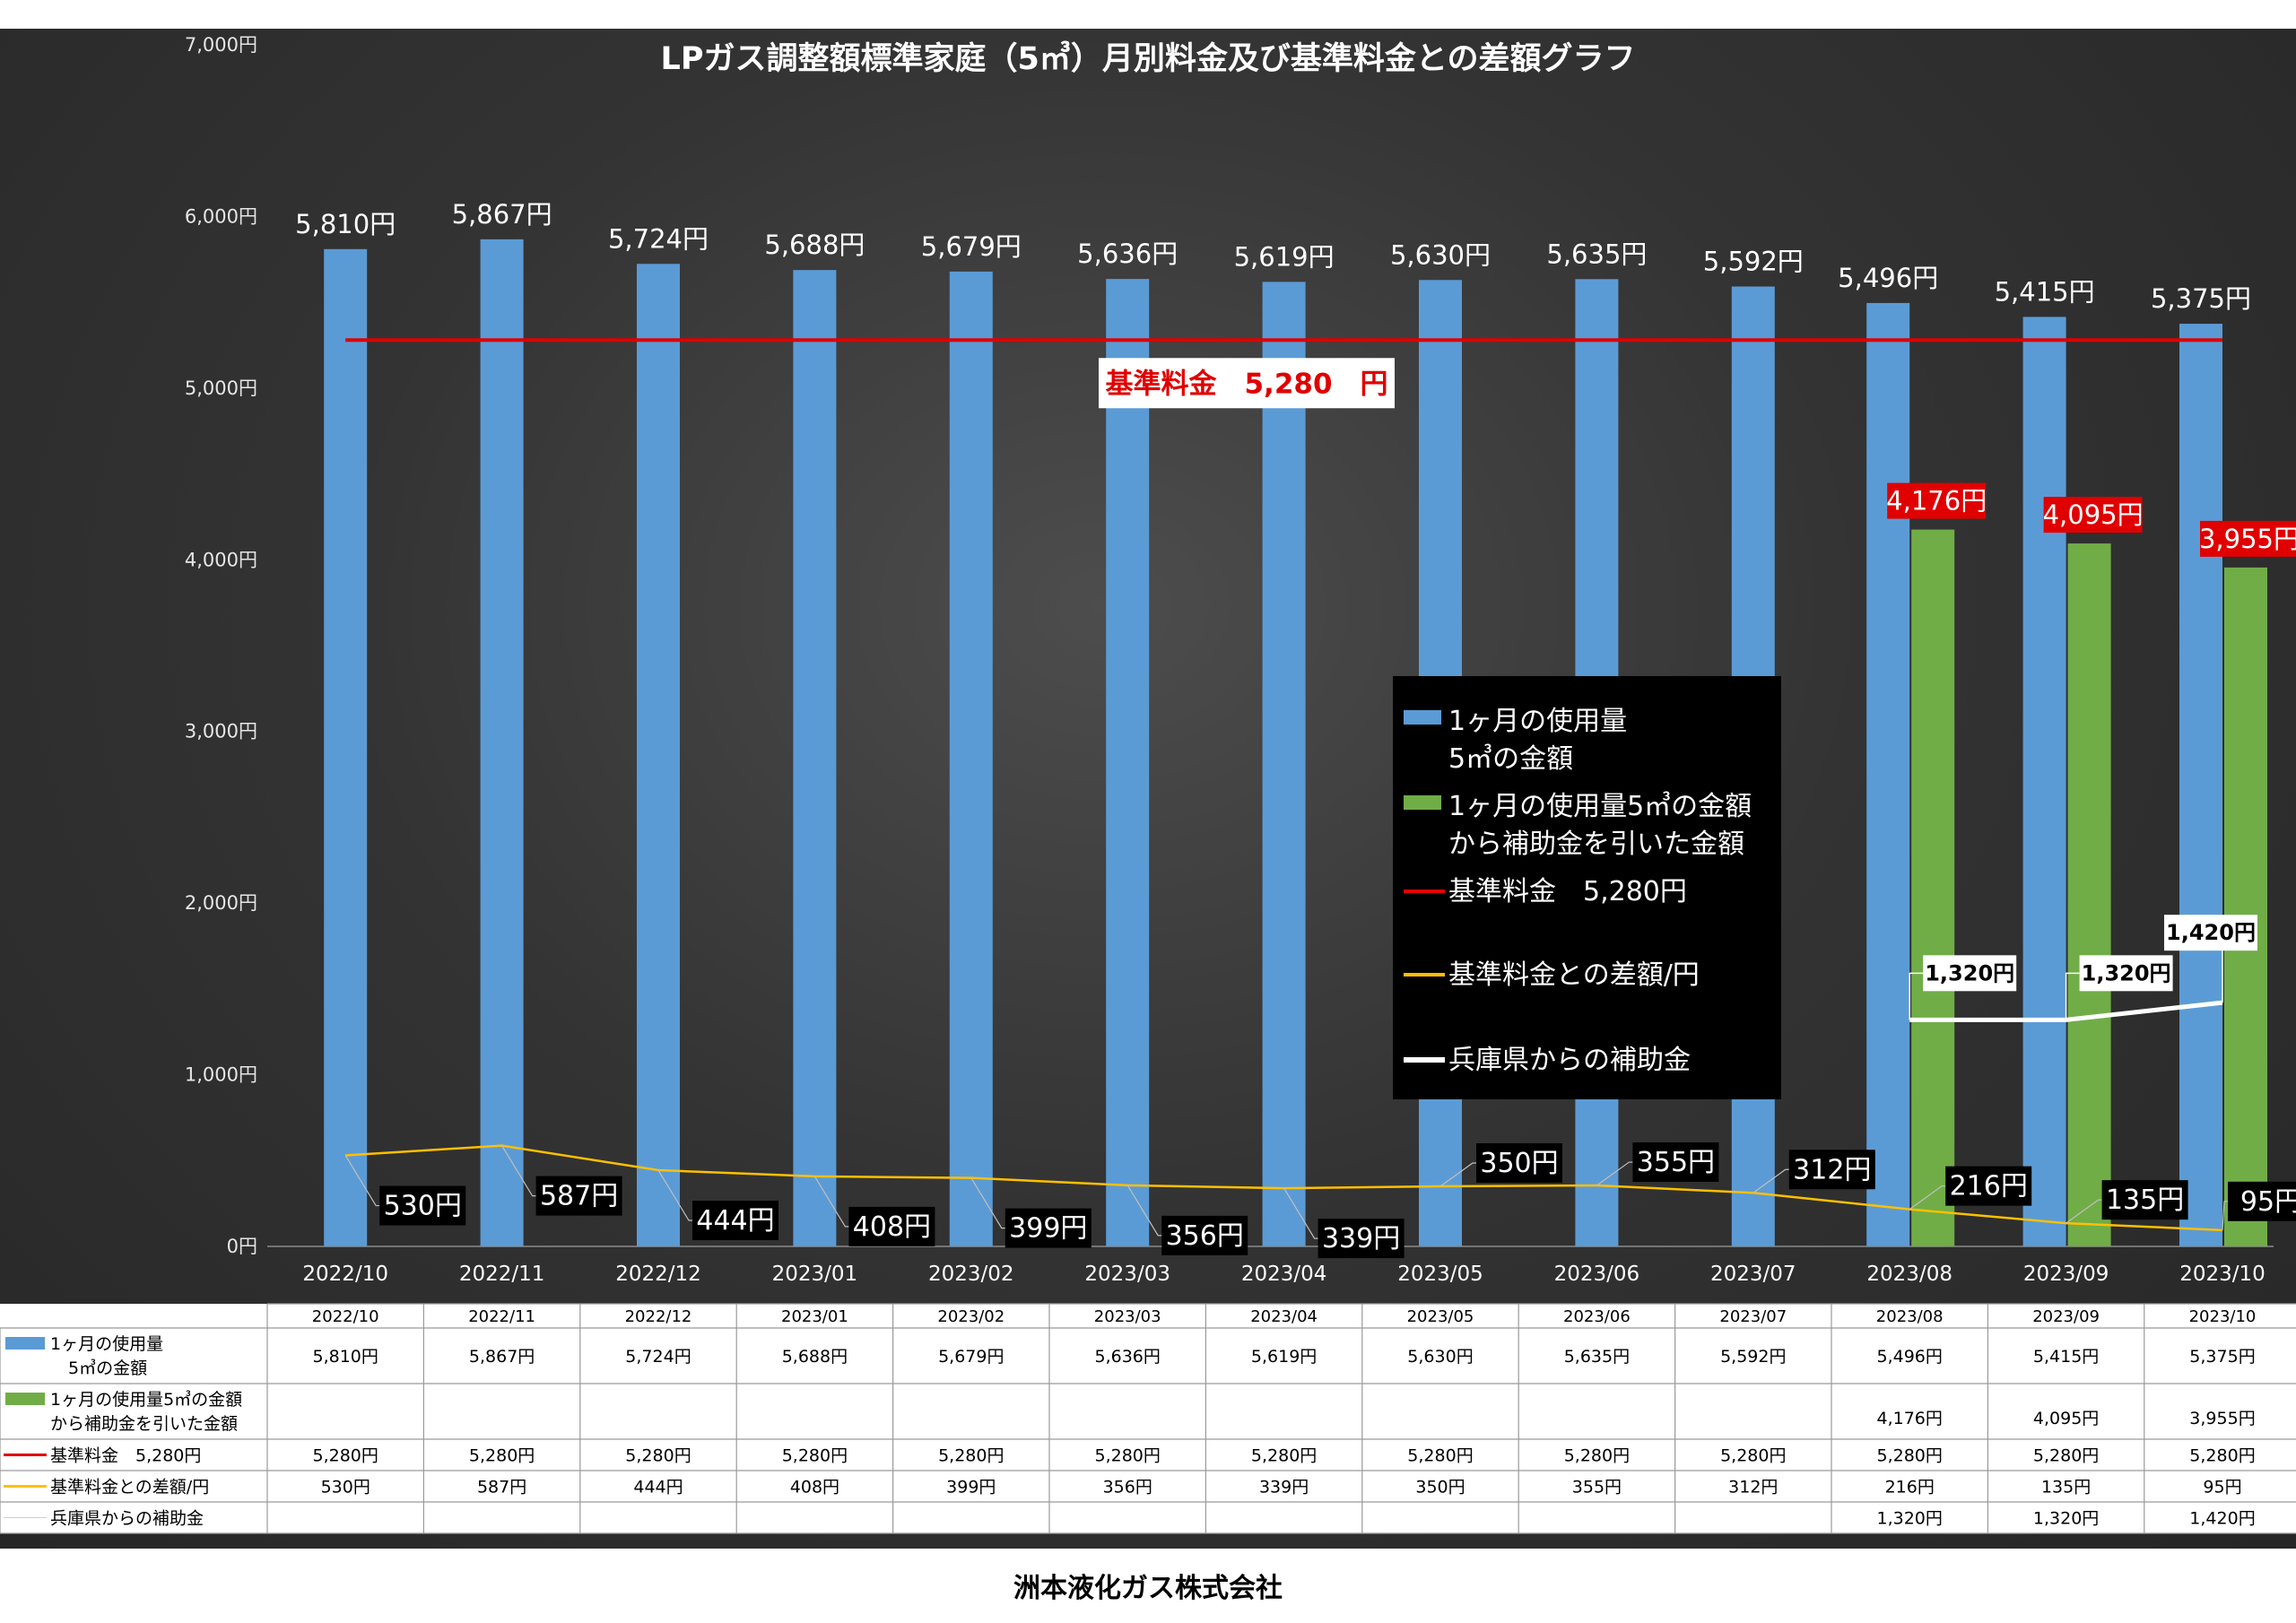 The image size is (2296, 1623). What do you see at coordinates (1600, 806) in the screenshot?
I see `legend-label-line: 1ヶ月の使用量5㎥の金額` at bounding box center [1600, 806].